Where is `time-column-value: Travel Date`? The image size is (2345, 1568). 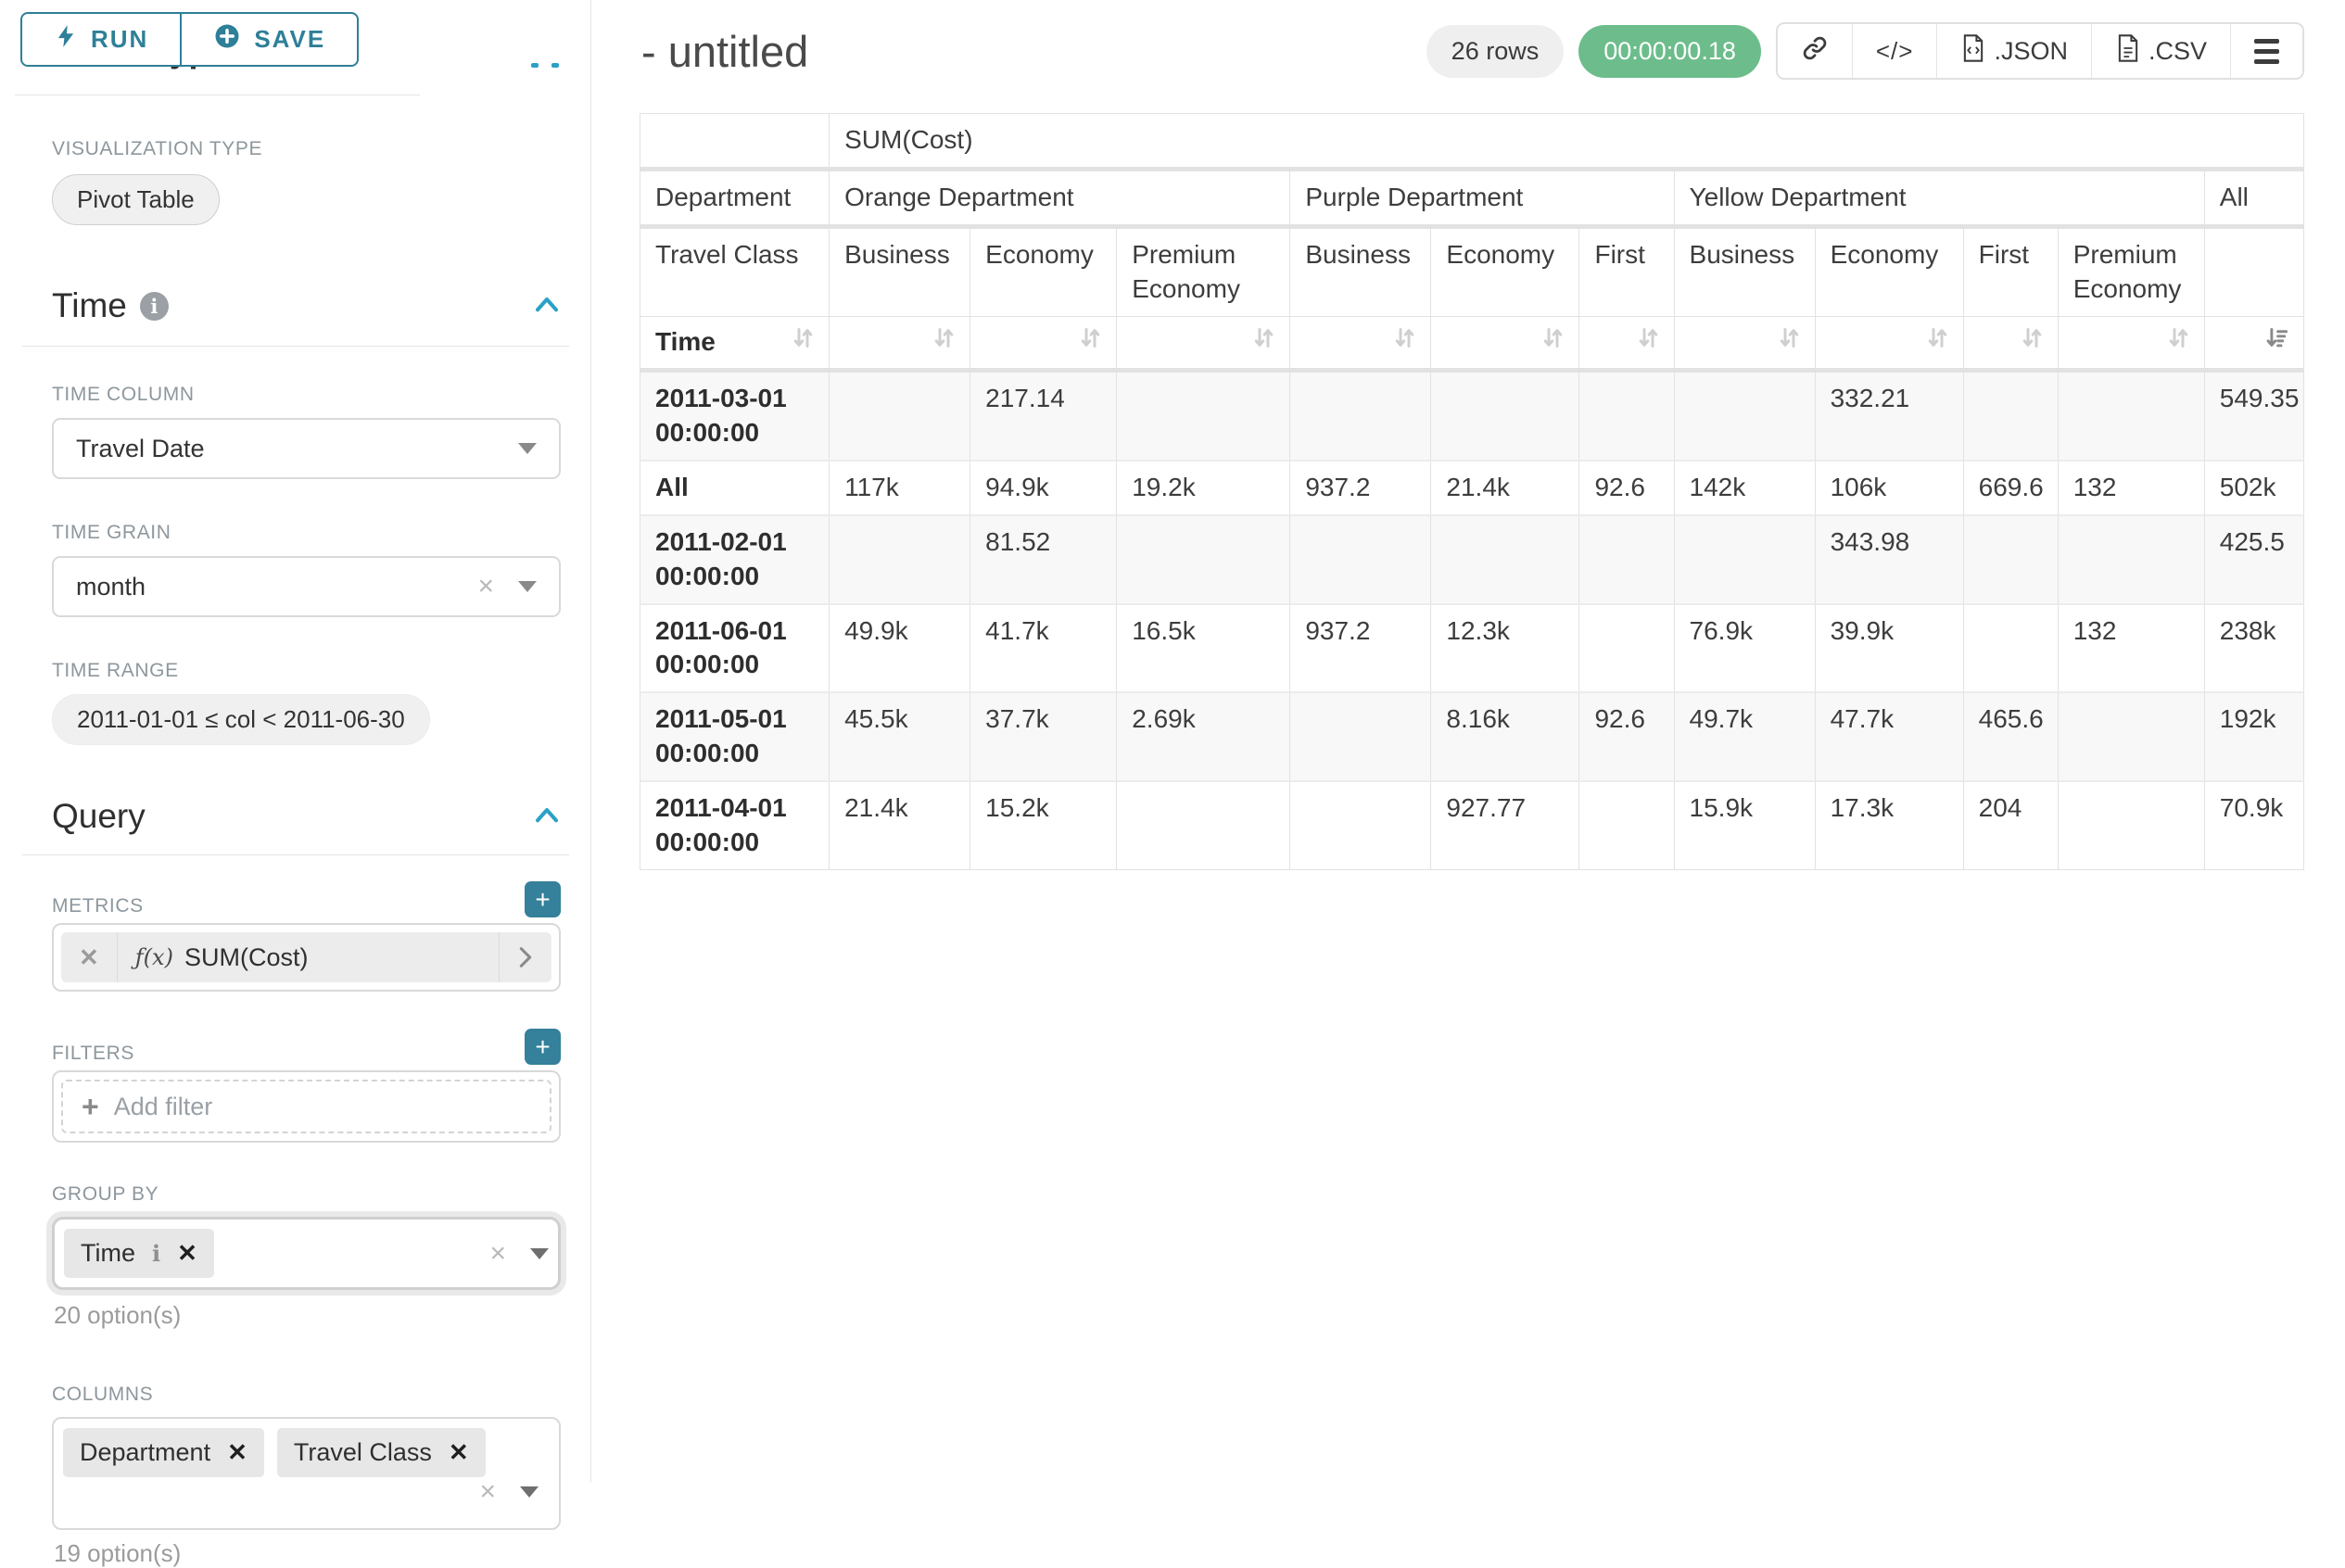
time-column-value: Travel Date is located at coordinates (140, 448).